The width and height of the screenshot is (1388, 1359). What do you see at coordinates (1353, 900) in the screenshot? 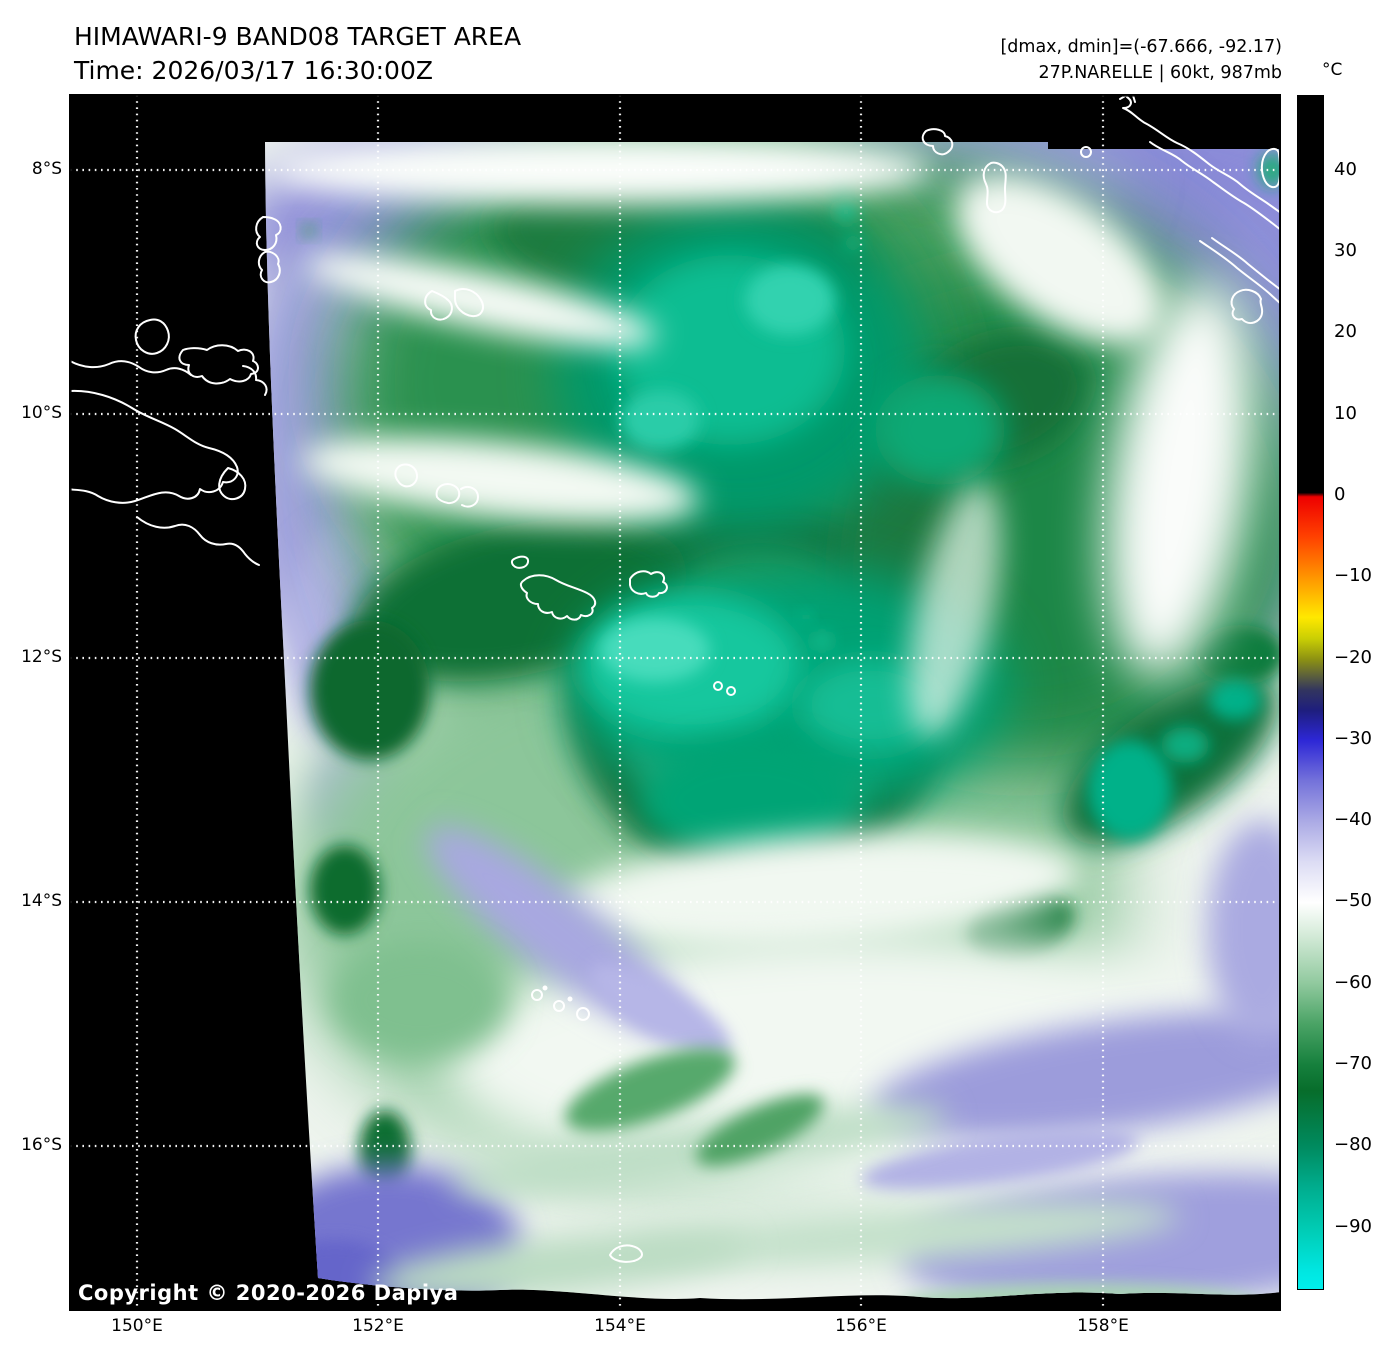
I see `cb-tick-m50: −50` at bounding box center [1353, 900].